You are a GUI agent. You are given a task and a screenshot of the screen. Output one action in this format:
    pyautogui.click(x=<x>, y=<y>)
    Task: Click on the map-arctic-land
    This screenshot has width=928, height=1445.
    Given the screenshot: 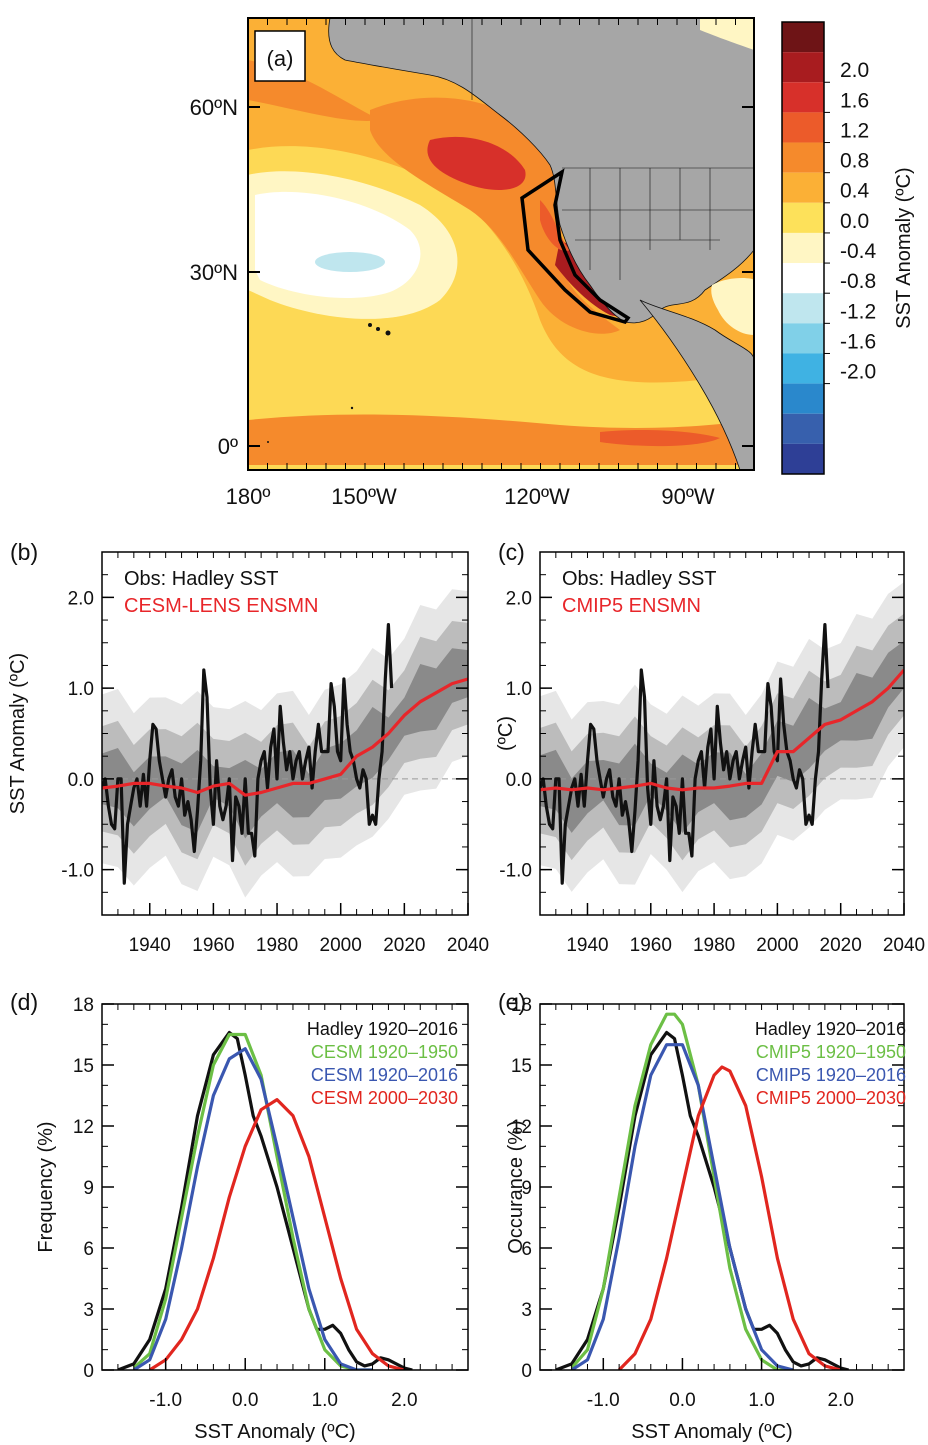 What is the action you would take?
    pyautogui.click(x=727, y=34)
    